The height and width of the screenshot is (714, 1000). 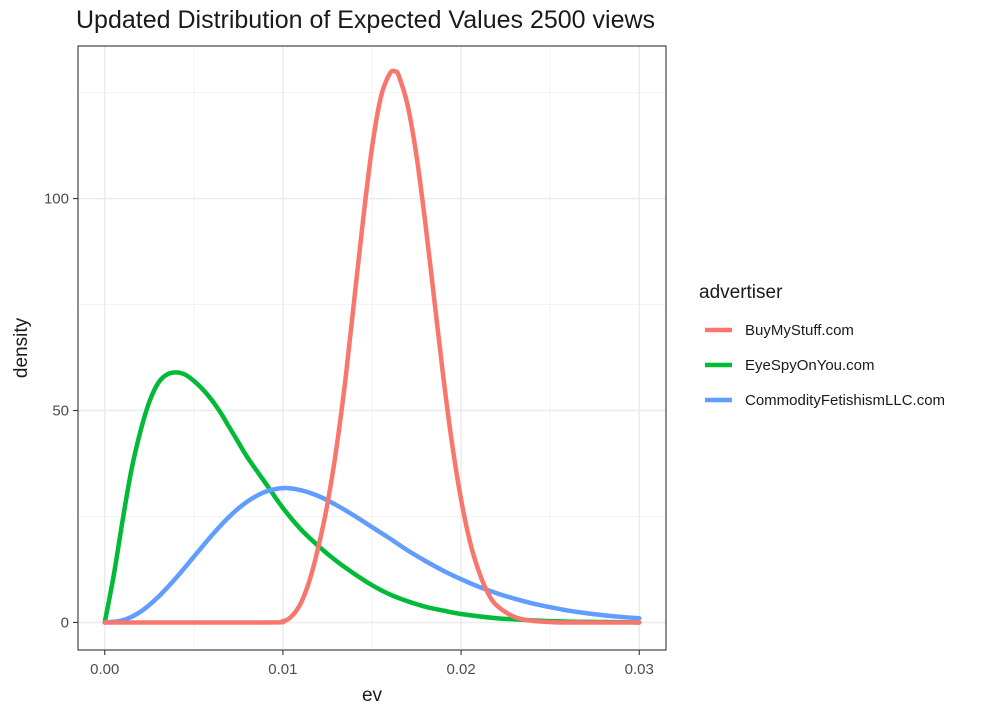 What do you see at coordinates (799, 330) in the screenshot?
I see `legend-label: BuyMyStuff.com` at bounding box center [799, 330].